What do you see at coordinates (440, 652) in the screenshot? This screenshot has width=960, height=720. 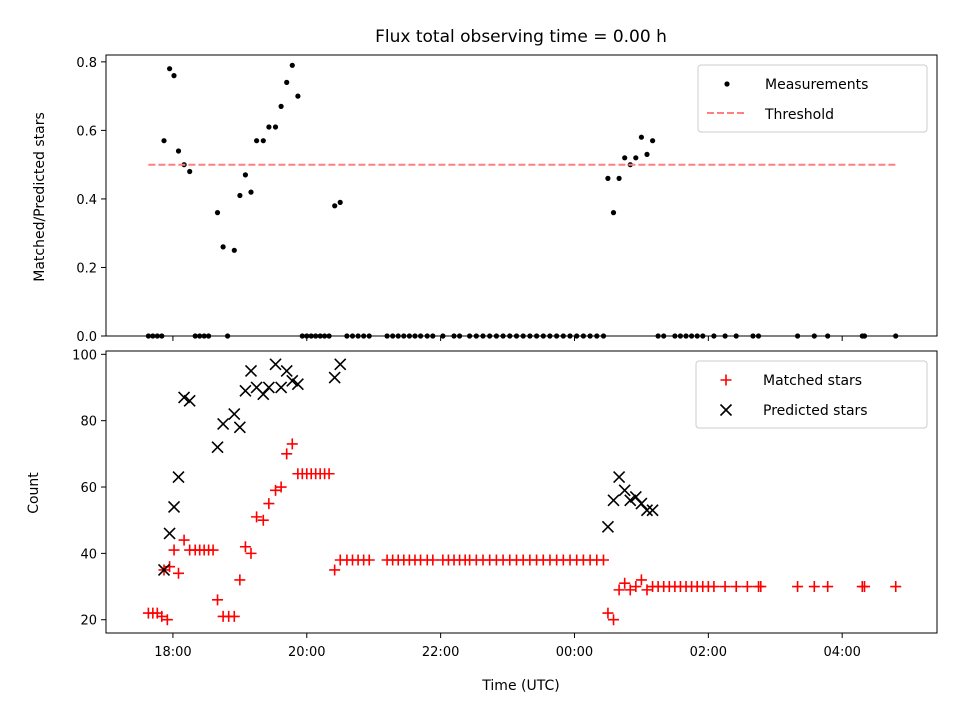 I see `x-tick-label: 22:00` at bounding box center [440, 652].